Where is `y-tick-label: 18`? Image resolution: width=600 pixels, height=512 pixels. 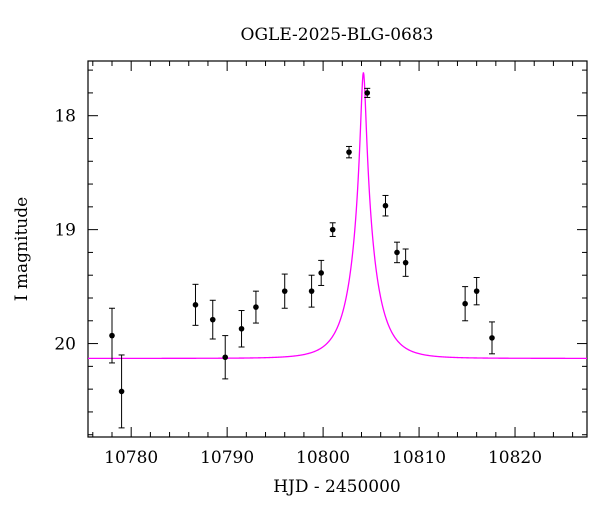 y-tick-label: 18 is located at coordinates (65, 117).